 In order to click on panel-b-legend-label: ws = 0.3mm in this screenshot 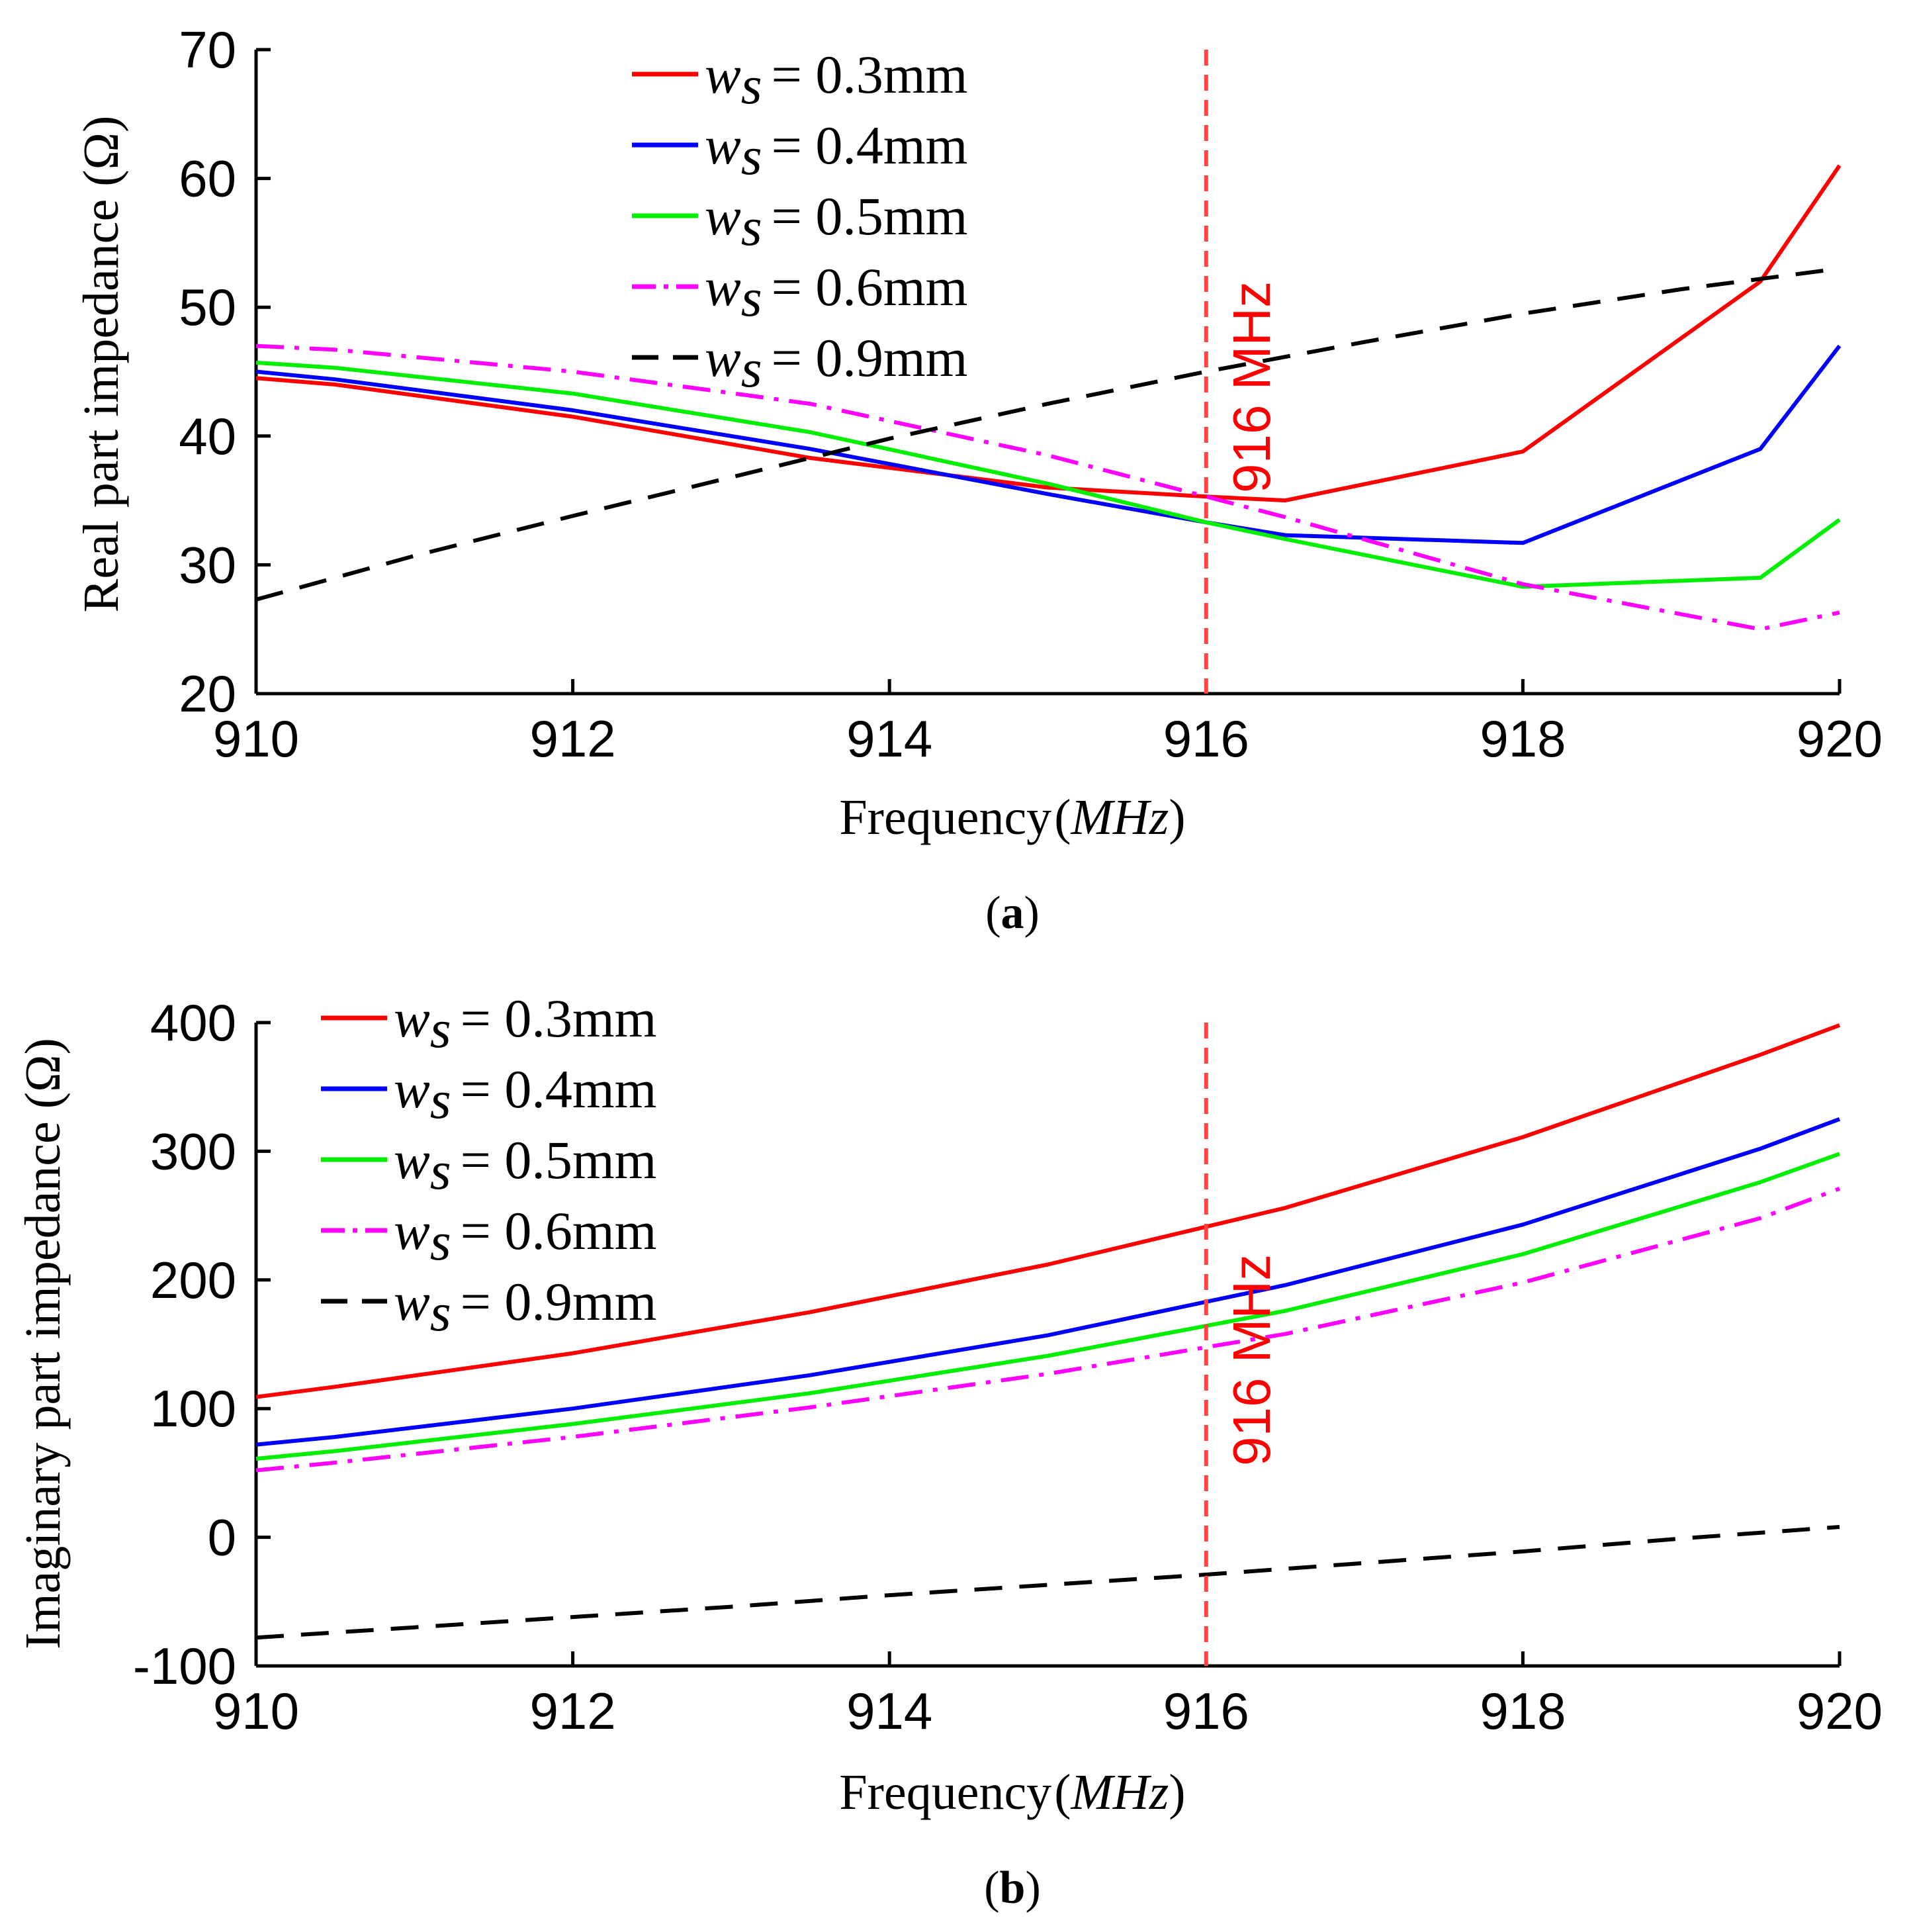, I will do `click(525, 1023)`.